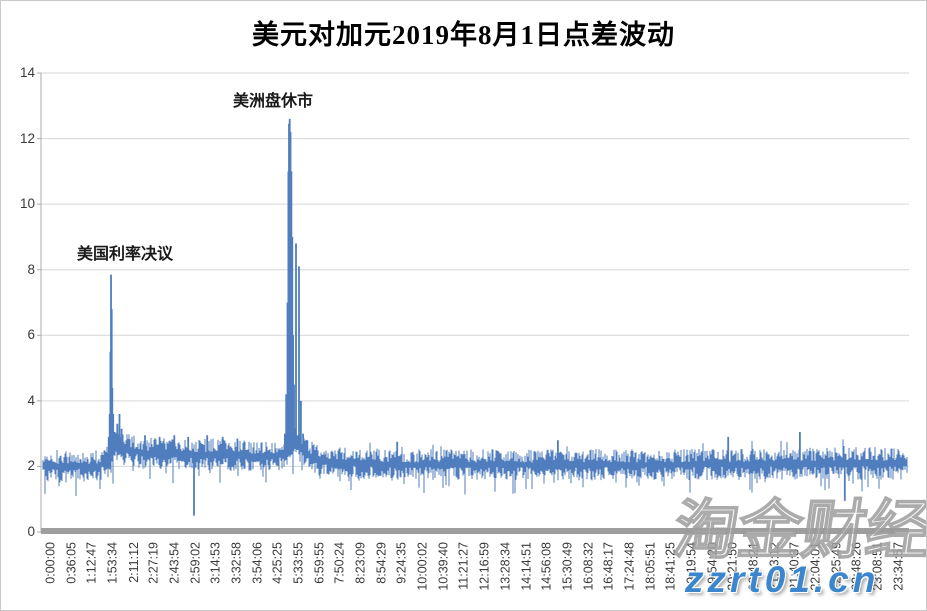 Image resolution: width=927 pixels, height=611 pixels. What do you see at coordinates (125, 254) in the screenshot?
I see `annotation-us-rate-decision: 美国利率决议` at bounding box center [125, 254].